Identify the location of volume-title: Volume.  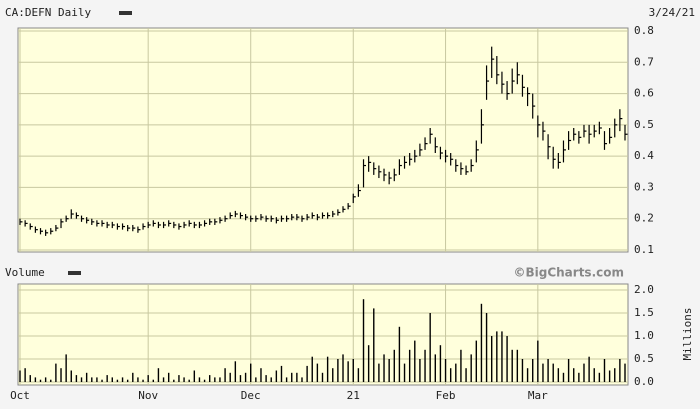
(25, 272).